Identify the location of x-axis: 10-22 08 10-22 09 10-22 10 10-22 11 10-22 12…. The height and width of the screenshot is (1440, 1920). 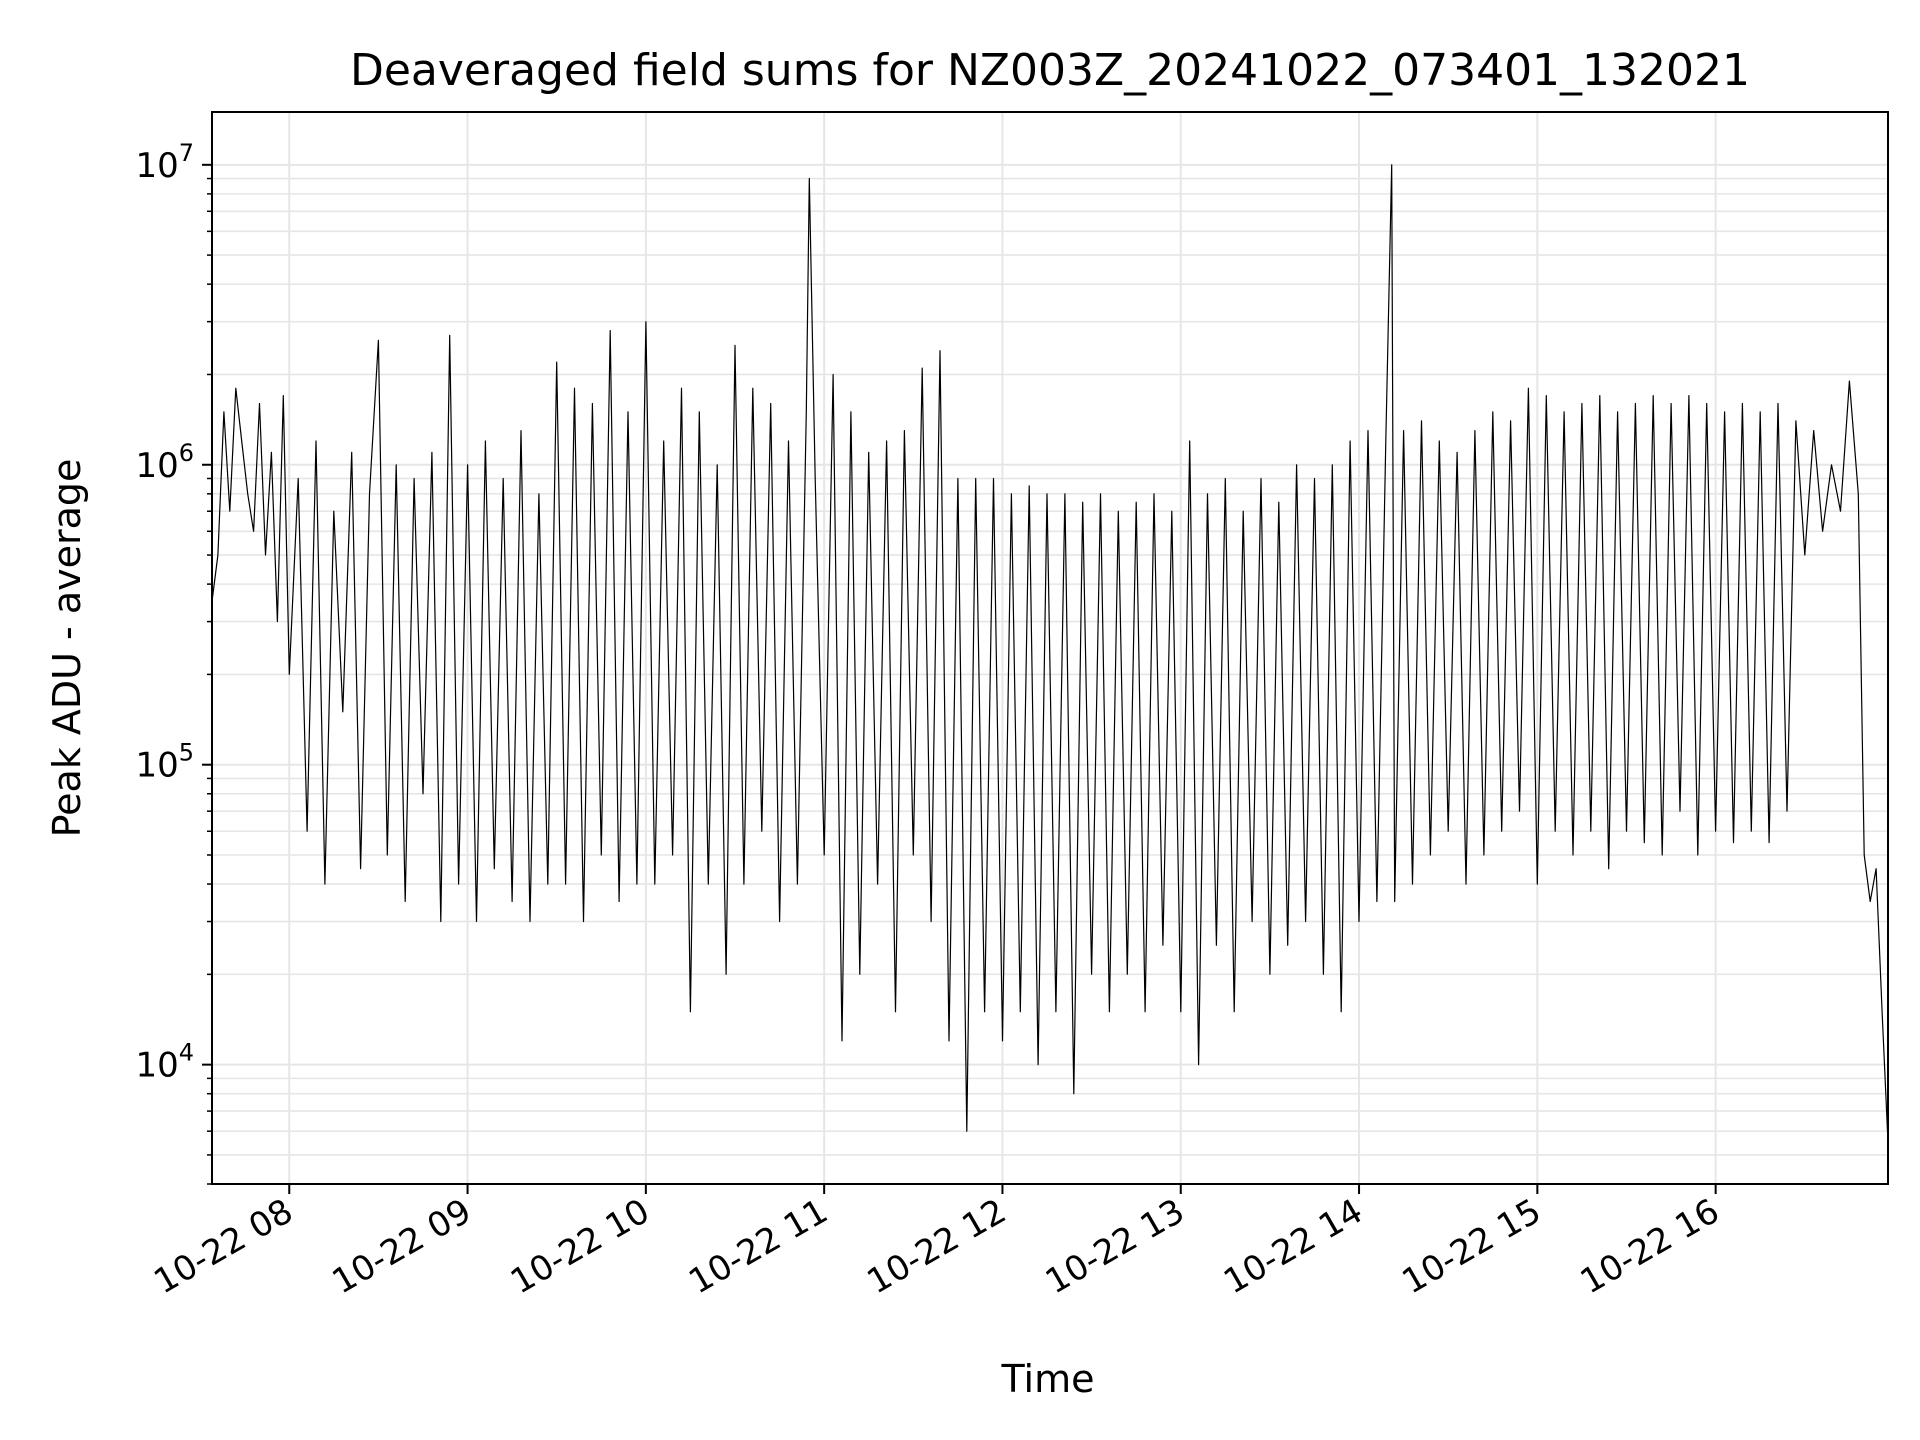
(936, 1243).